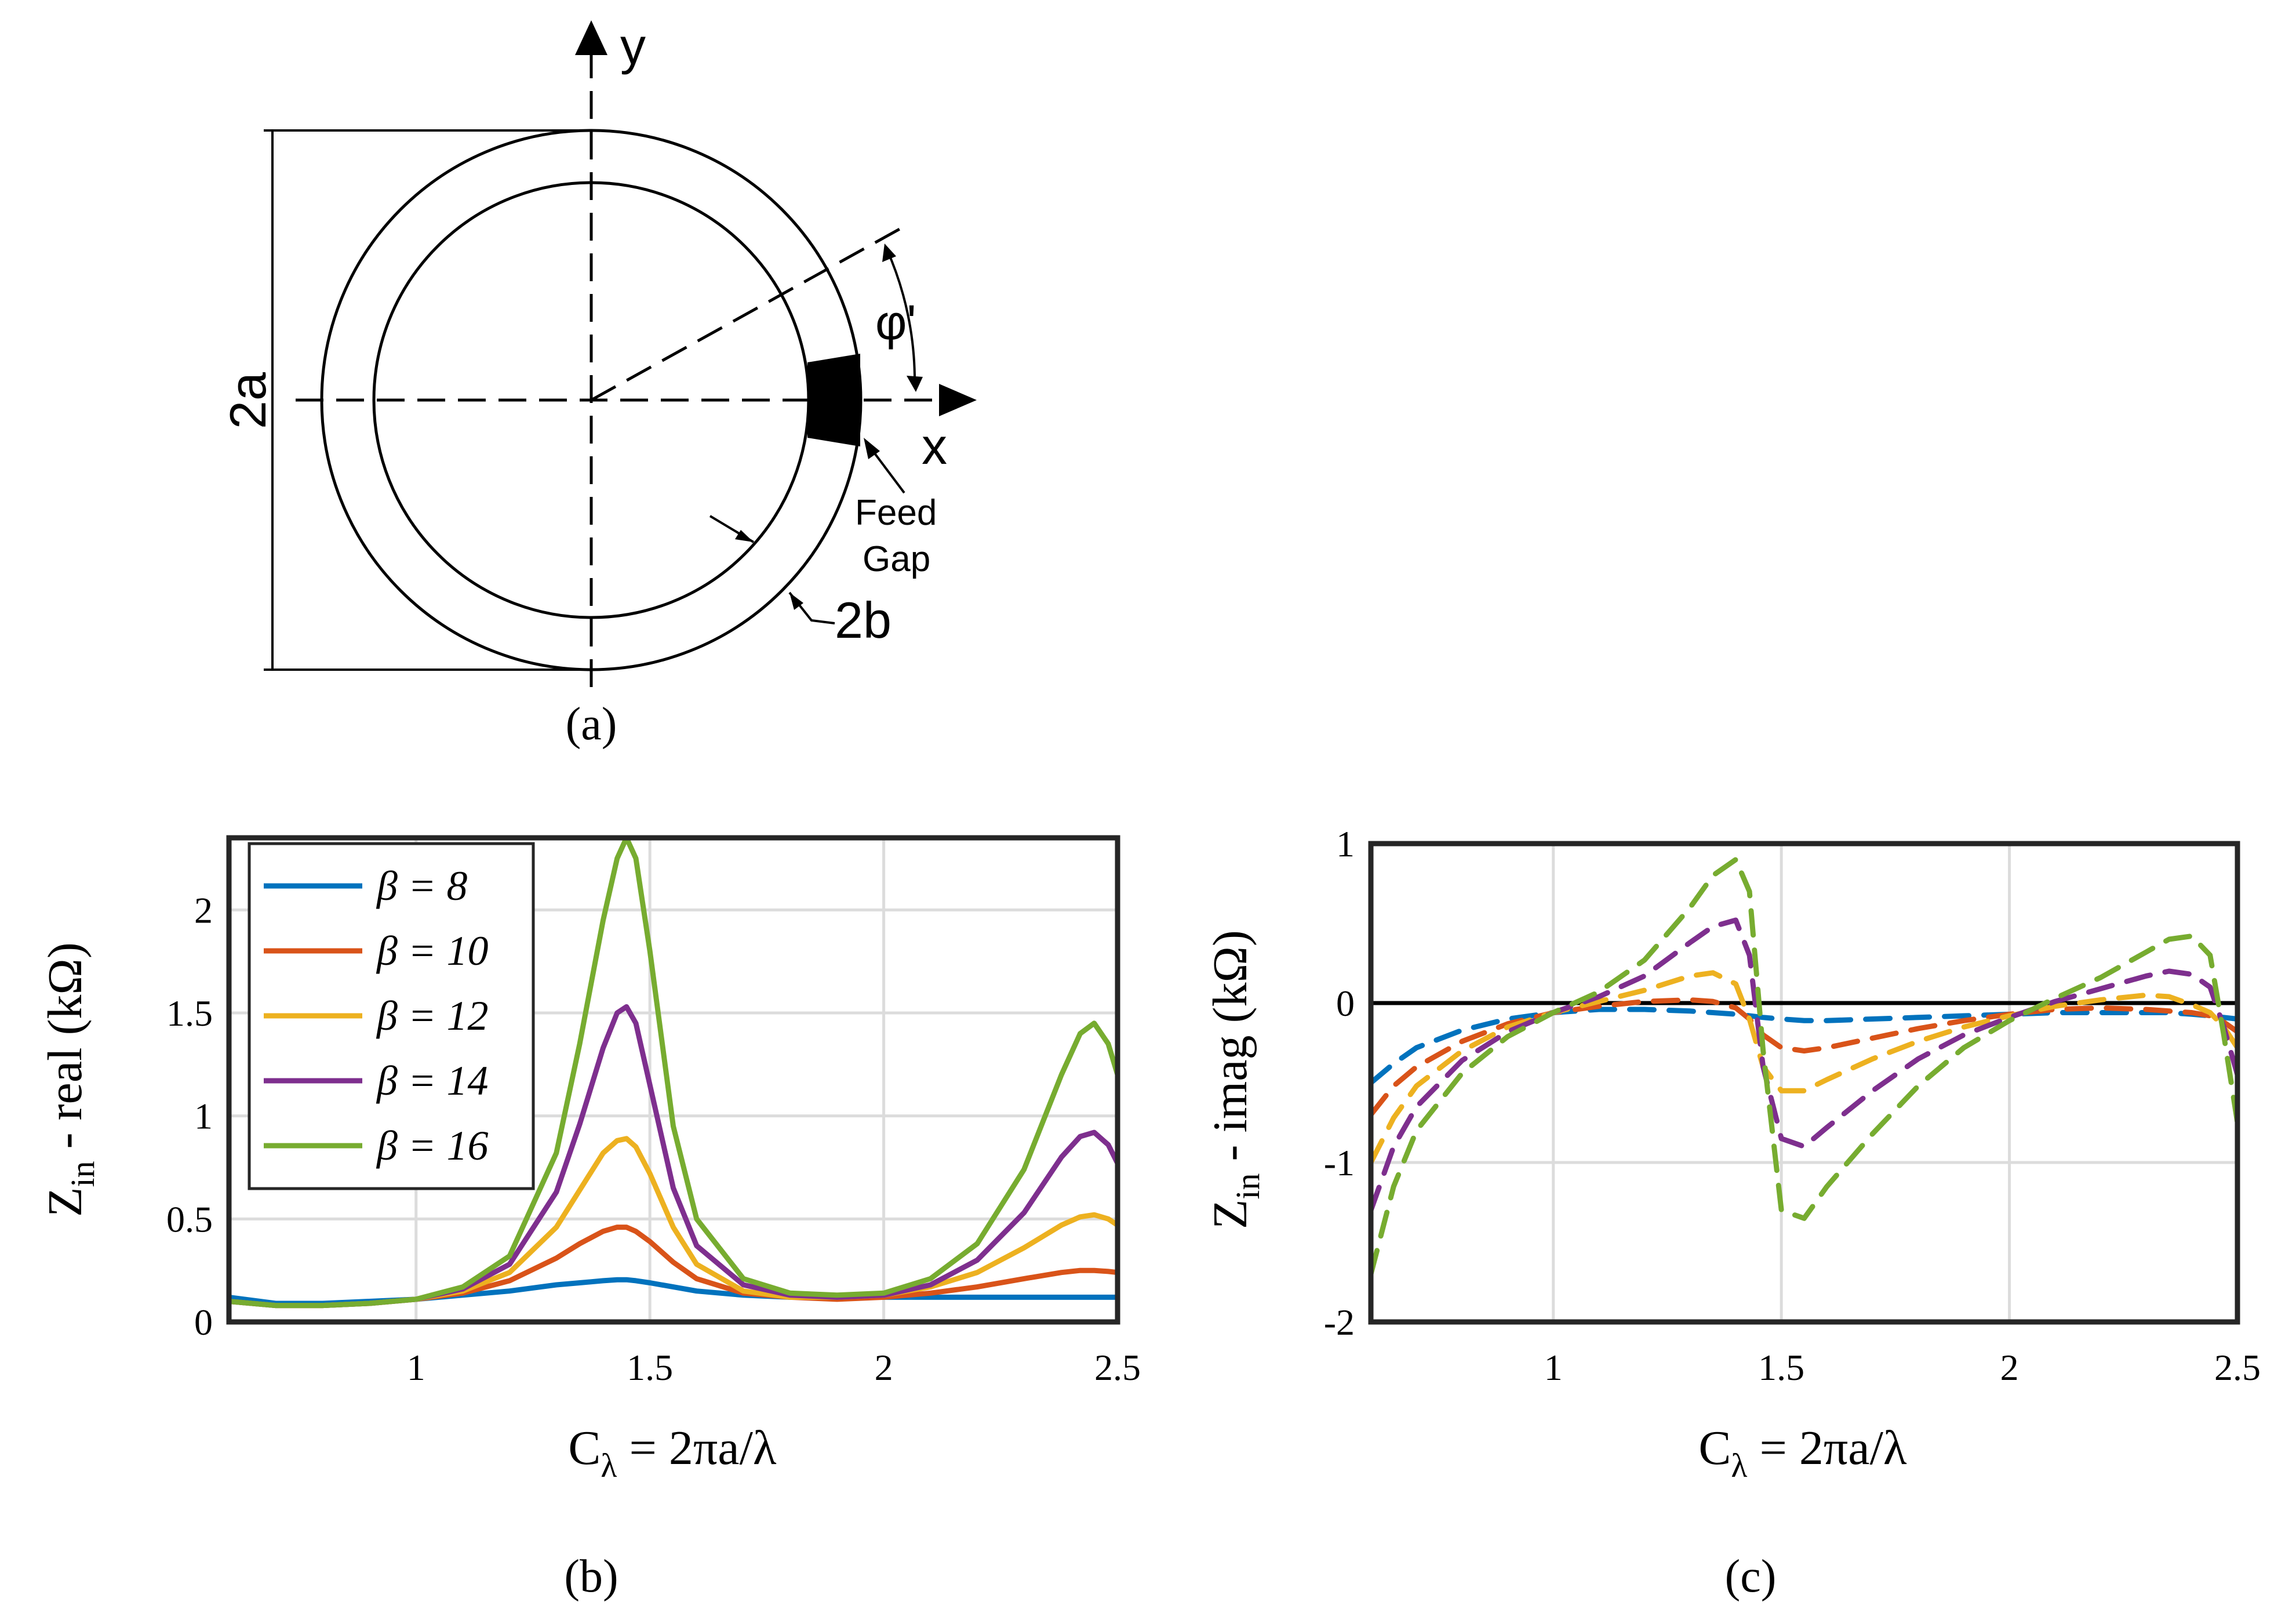 Image resolution: width=2296 pixels, height=1613 pixels. I want to click on caption-a: (a), so click(591, 724).